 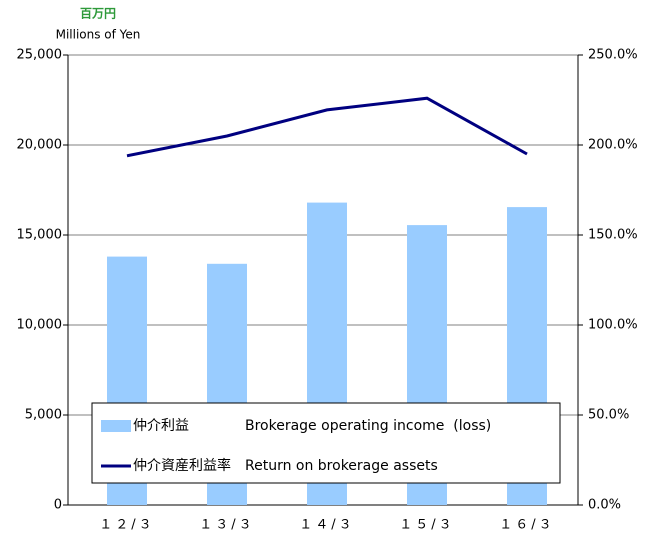 I want to click on y-tick-label: 10,000, so click(x=40, y=325).